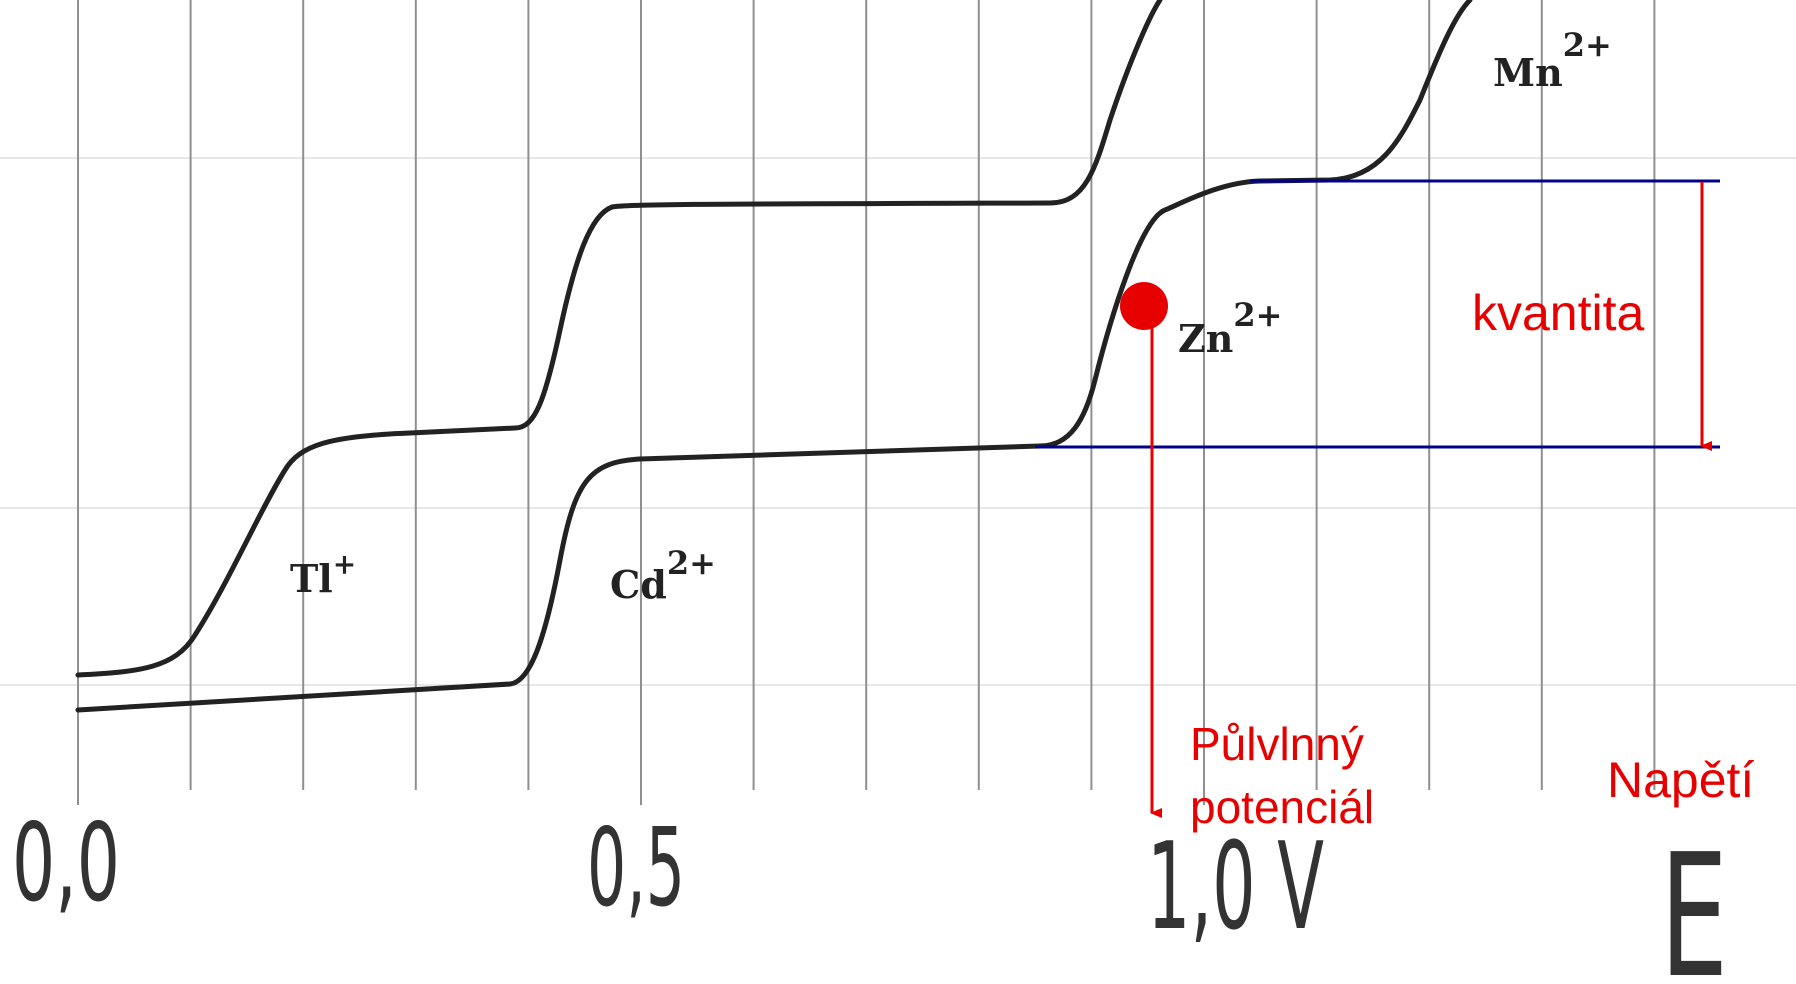 The width and height of the screenshot is (1796, 984). I want to click on label-mn: Mn2+, so click(1552, 60).